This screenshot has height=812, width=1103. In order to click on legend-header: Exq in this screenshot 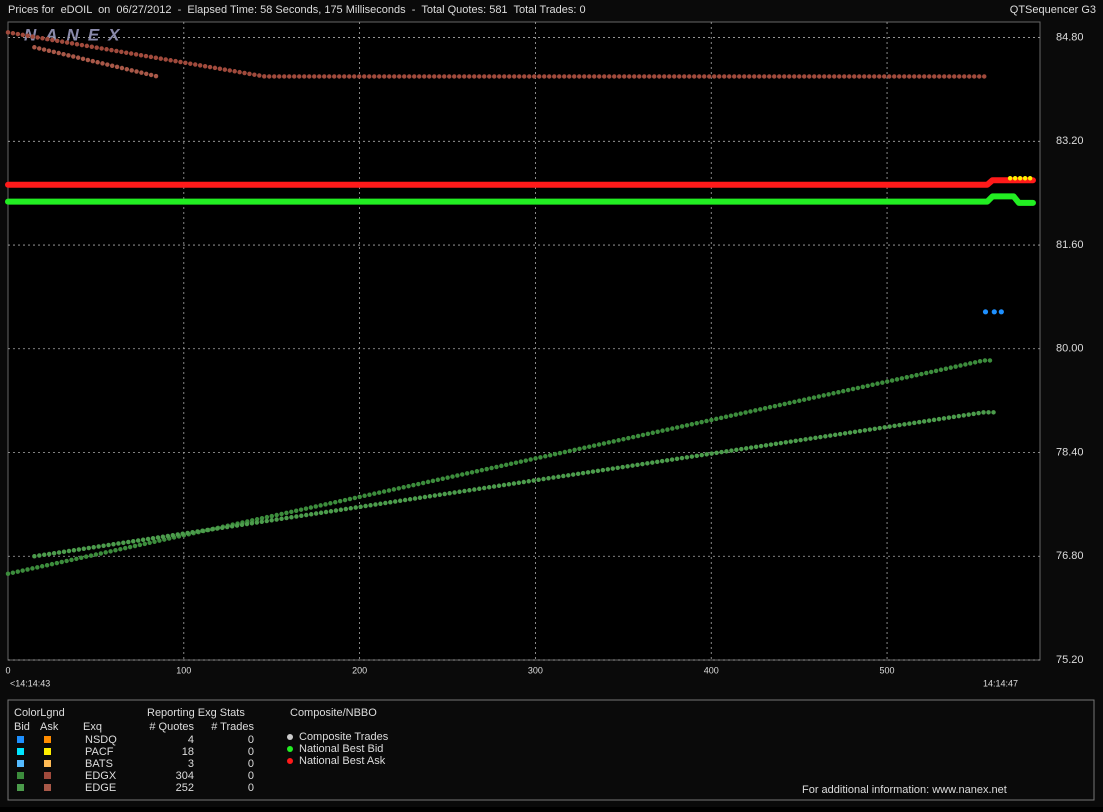, I will do `click(92, 727)`.